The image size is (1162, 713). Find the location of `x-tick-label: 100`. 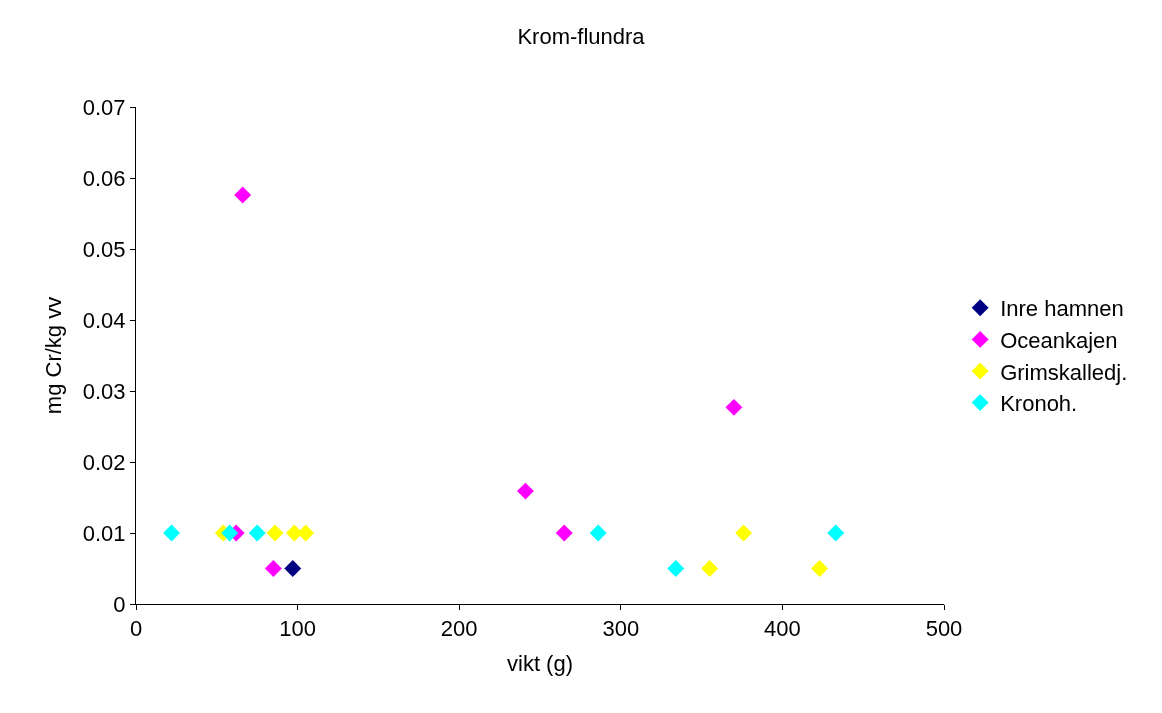

x-tick-label: 100 is located at coordinates (297, 629).